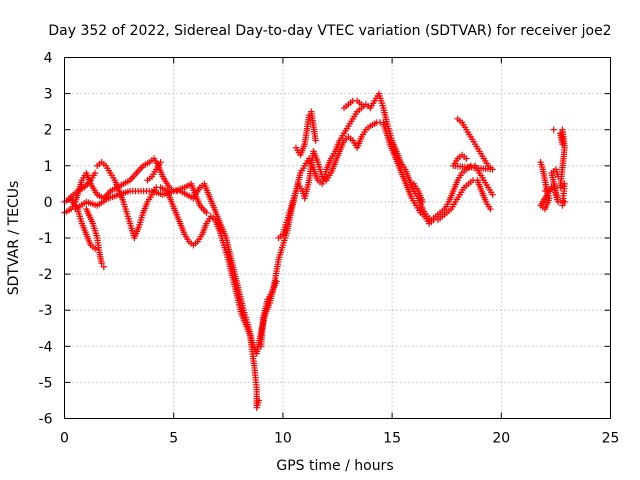 This screenshot has width=640, height=480. I want to click on y-tick-label: -2, so click(46, 275).